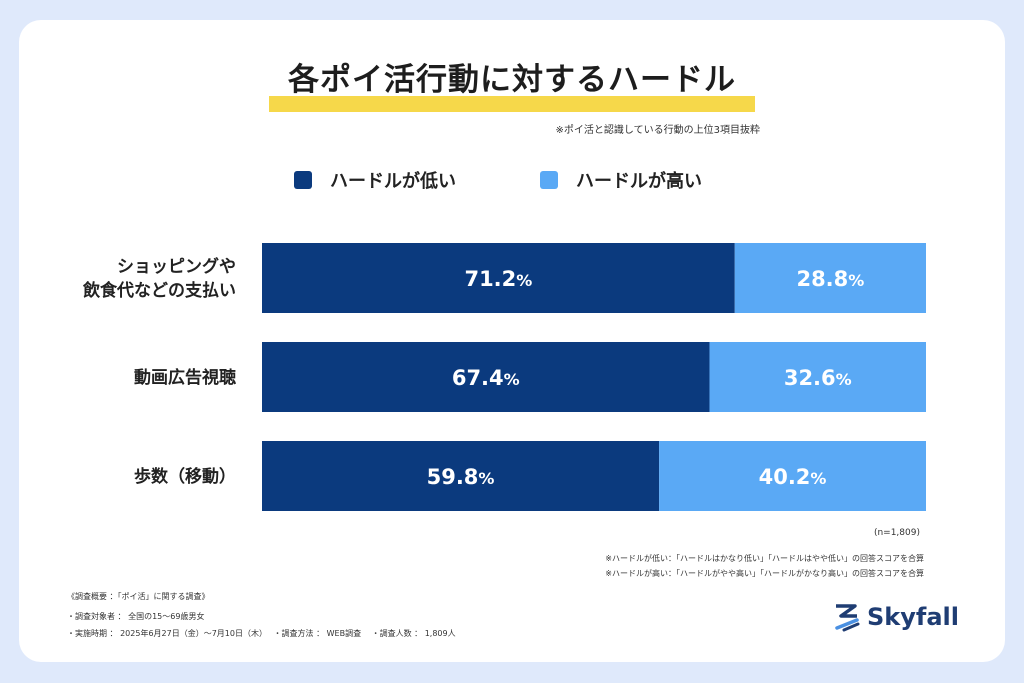 The height and width of the screenshot is (683, 1024). I want to click on survey-heading: 《調査概要 ：「ポイ活」に関する調査》, so click(138, 596).